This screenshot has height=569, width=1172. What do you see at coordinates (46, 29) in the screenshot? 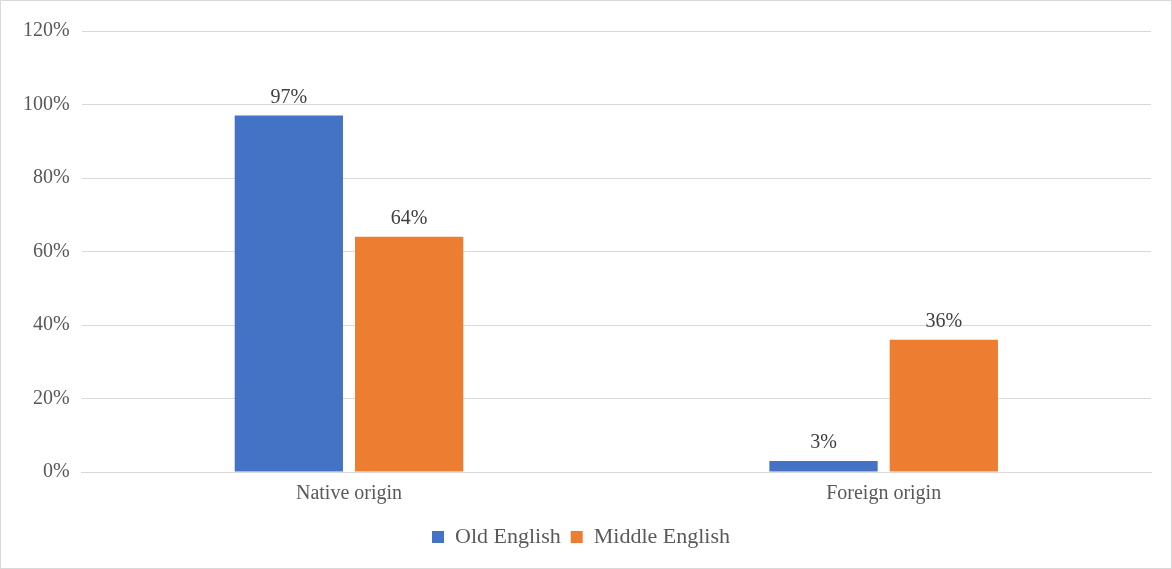
I see `y-tick-label: 120%` at bounding box center [46, 29].